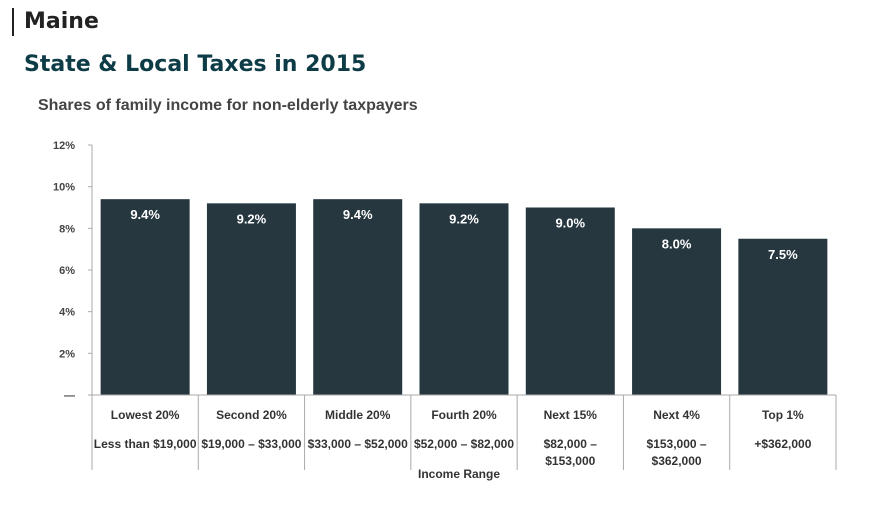  What do you see at coordinates (64, 188) in the screenshot?
I see `y-tick-label: 10%` at bounding box center [64, 188].